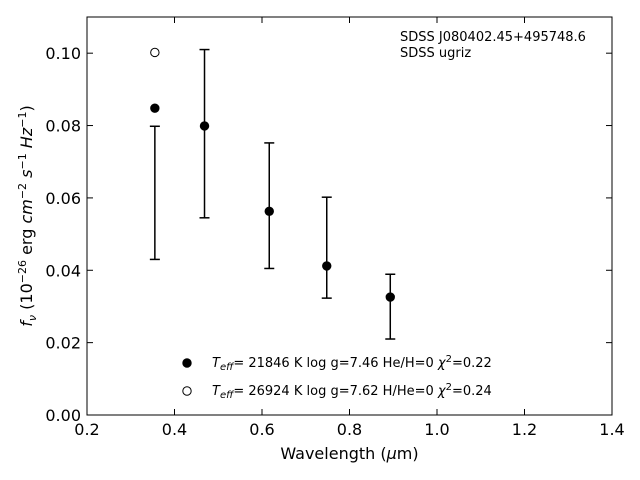  I want to click on x-tick-label: 0.8, so click(349, 429).